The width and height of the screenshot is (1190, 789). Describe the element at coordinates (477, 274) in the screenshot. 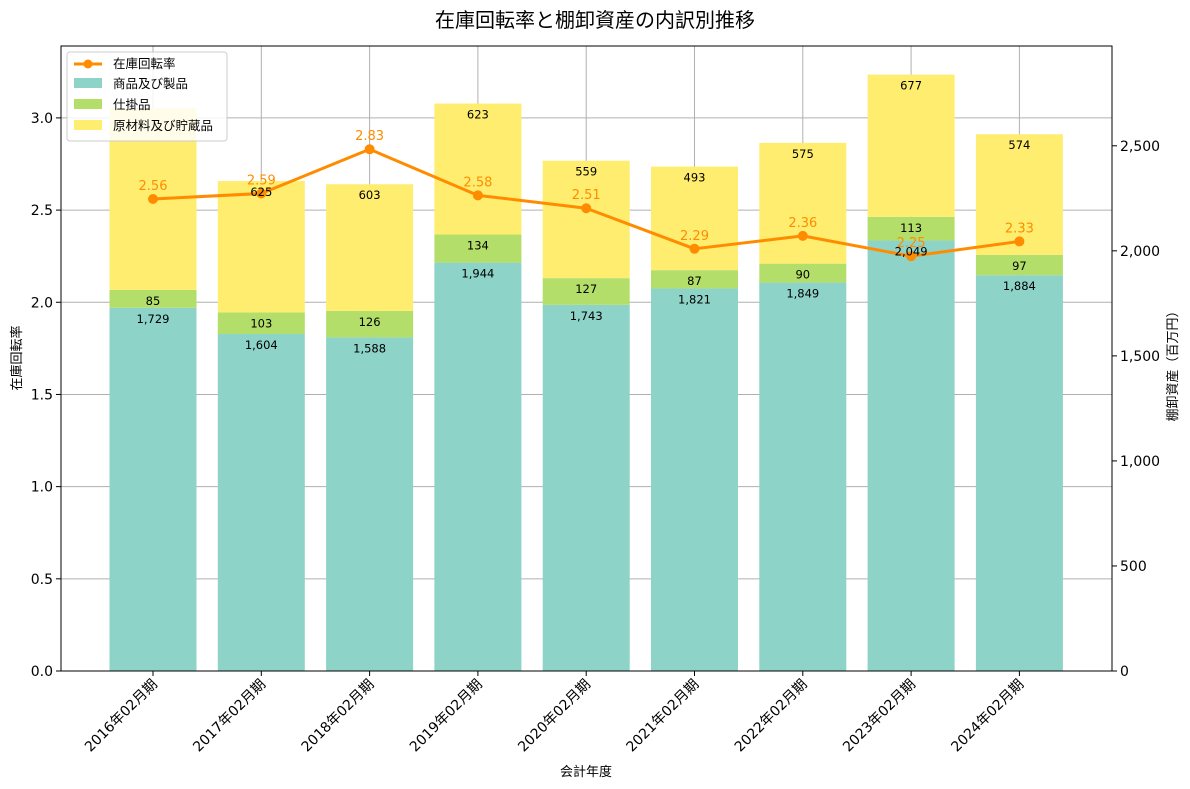

I see `bar-value-label: 1,944` at that location.